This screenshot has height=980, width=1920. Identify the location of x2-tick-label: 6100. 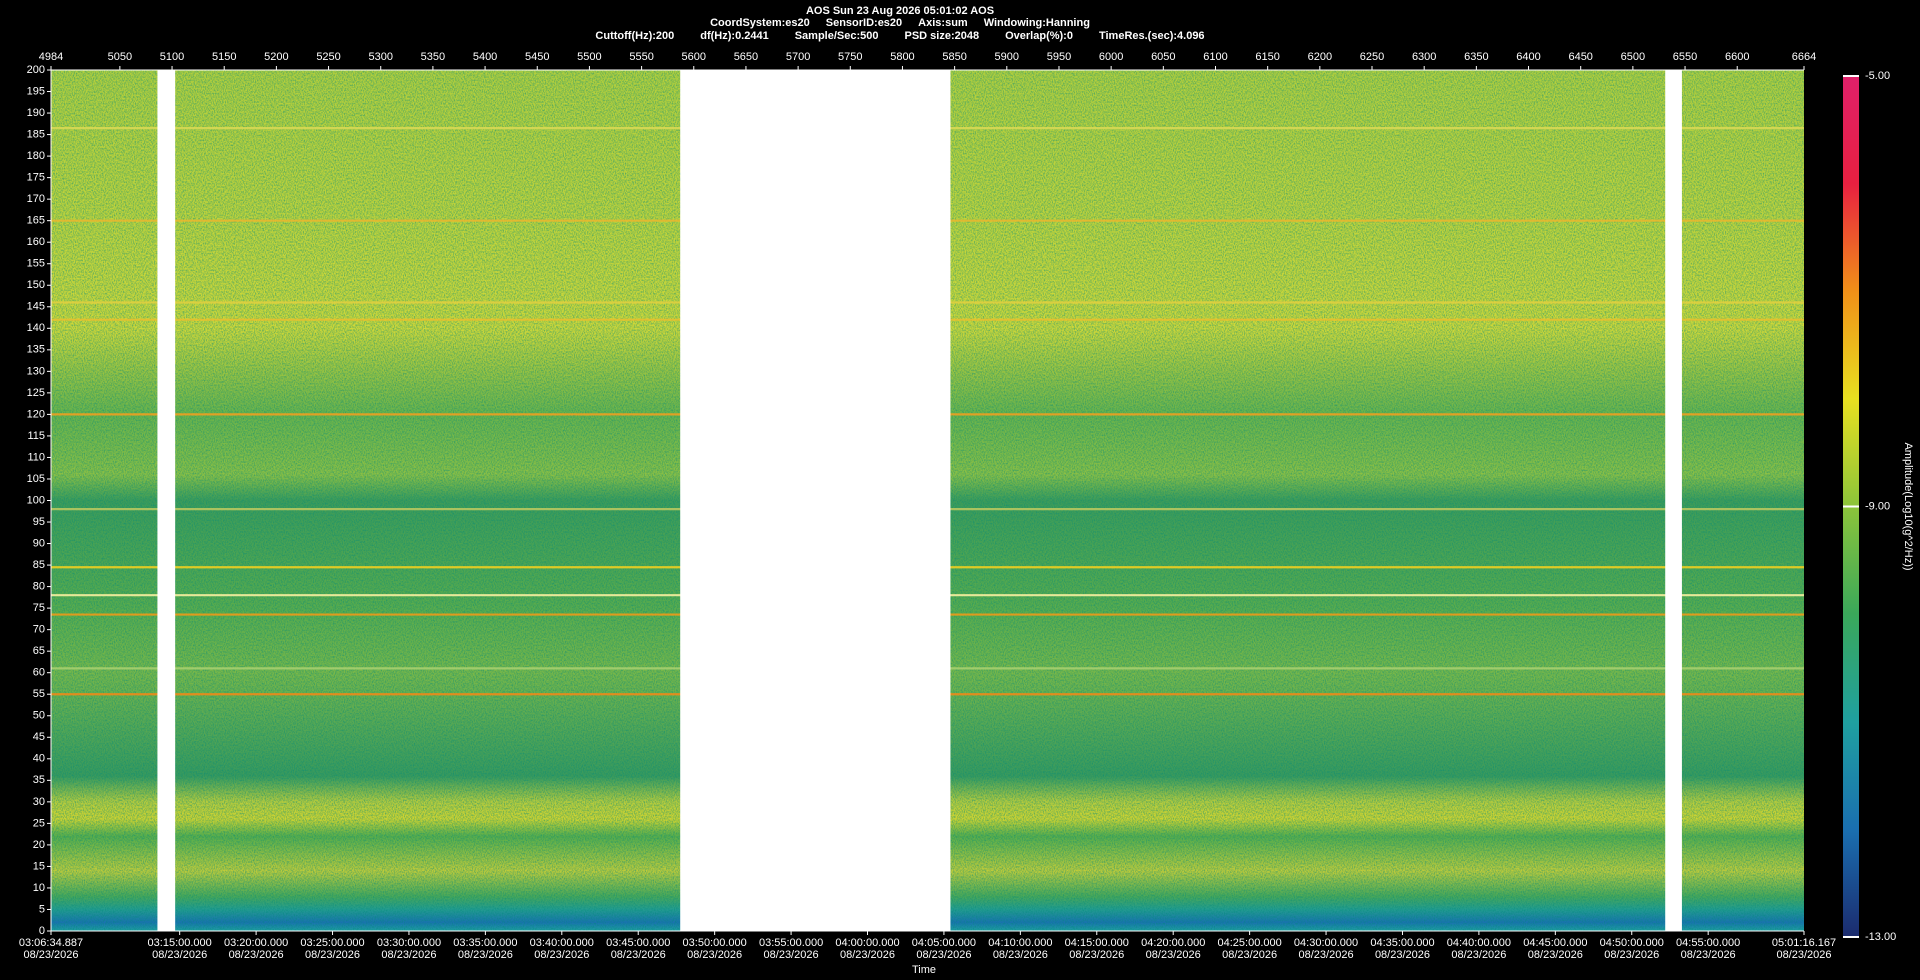
(1215, 57).